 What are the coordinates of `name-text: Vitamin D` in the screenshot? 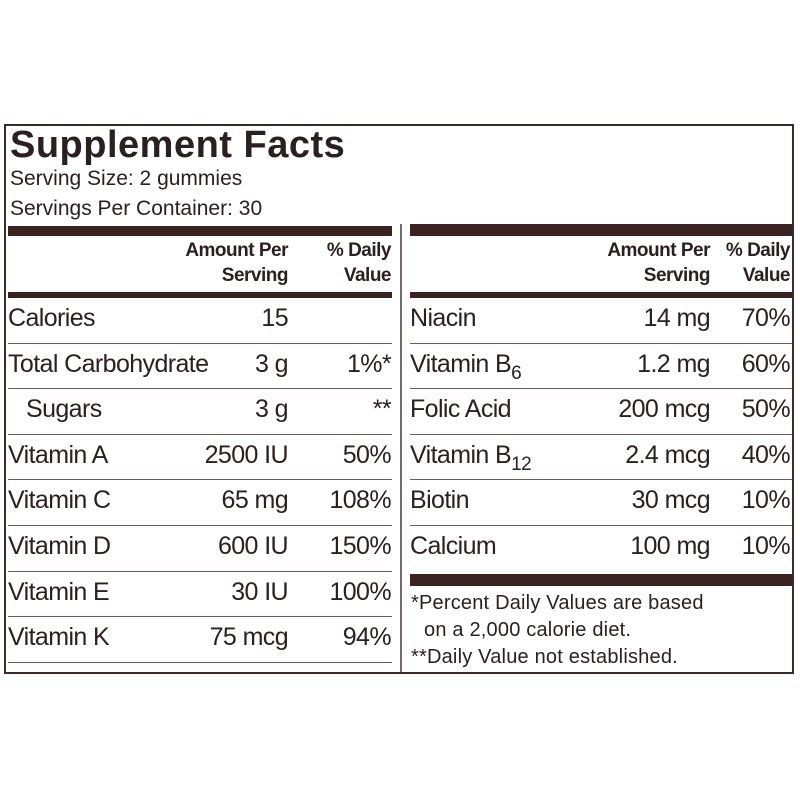 It's located at (59, 546).